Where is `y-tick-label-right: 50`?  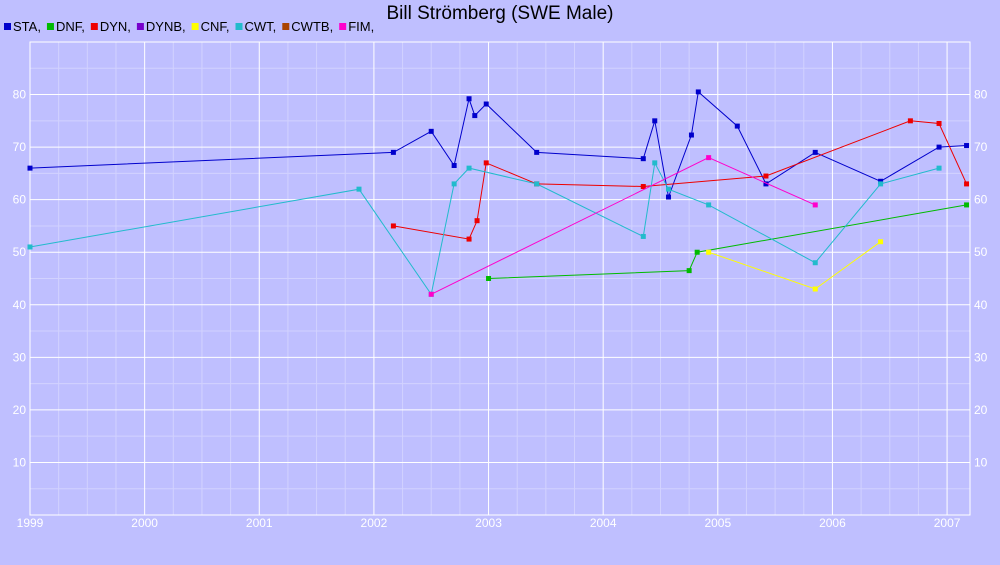
y-tick-label-right: 50 is located at coordinates (981, 252).